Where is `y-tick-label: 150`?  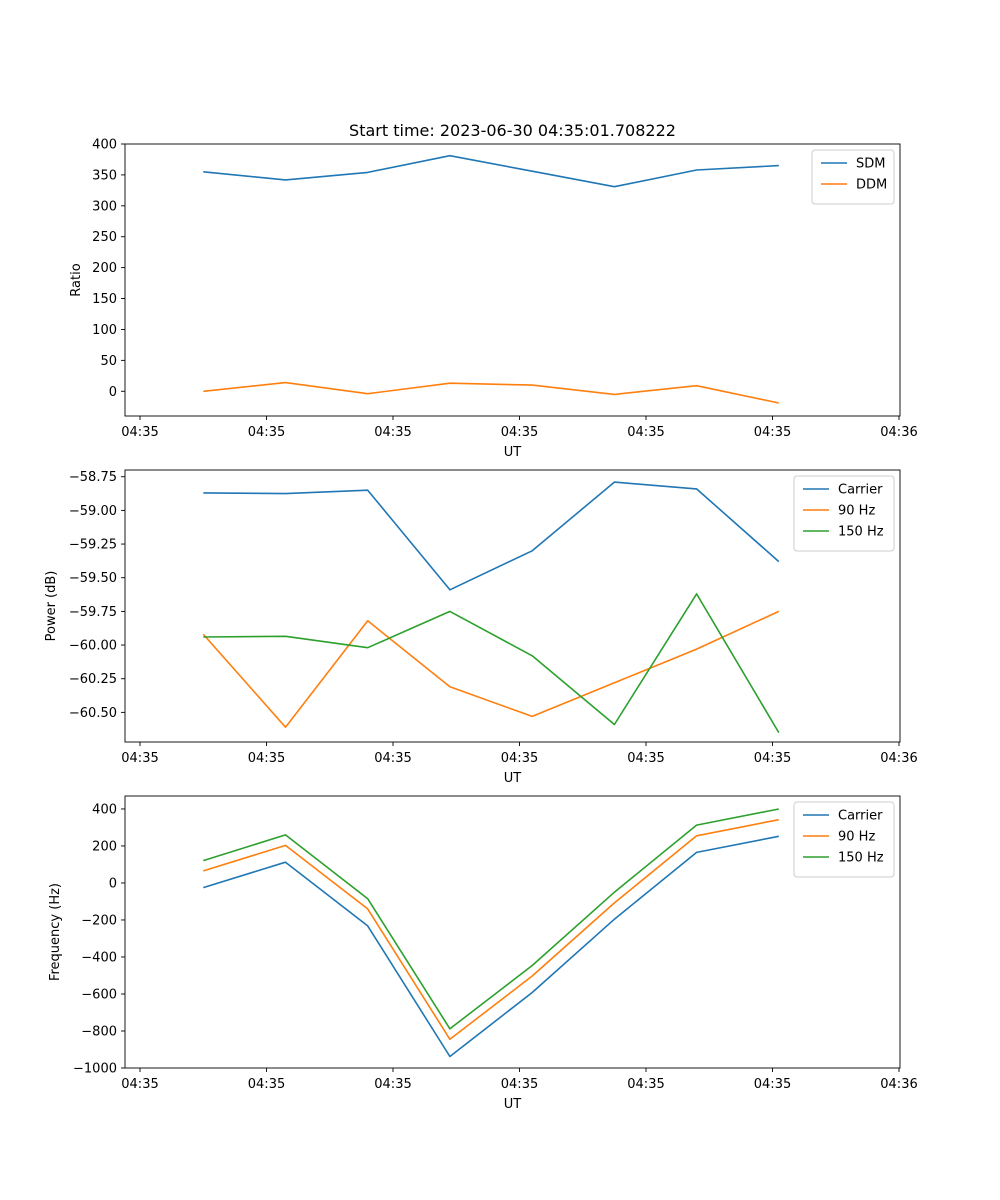 y-tick-label: 150 is located at coordinates (104, 299).